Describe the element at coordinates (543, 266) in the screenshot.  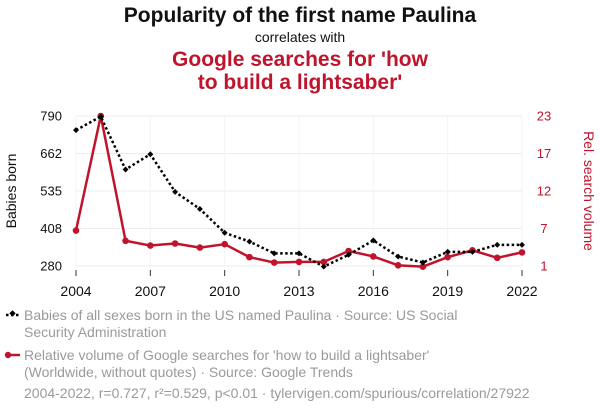
I see `y-right-tick-label: 1` at that location.